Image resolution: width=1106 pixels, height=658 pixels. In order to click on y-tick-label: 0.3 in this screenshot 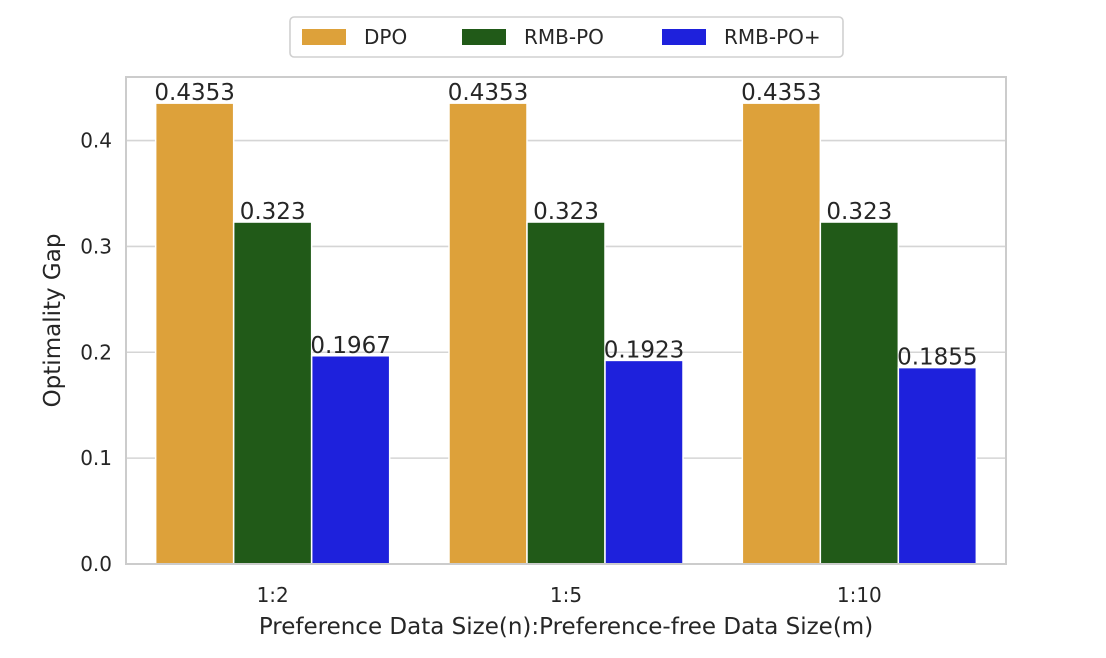, I will do `click(96, 246)`.